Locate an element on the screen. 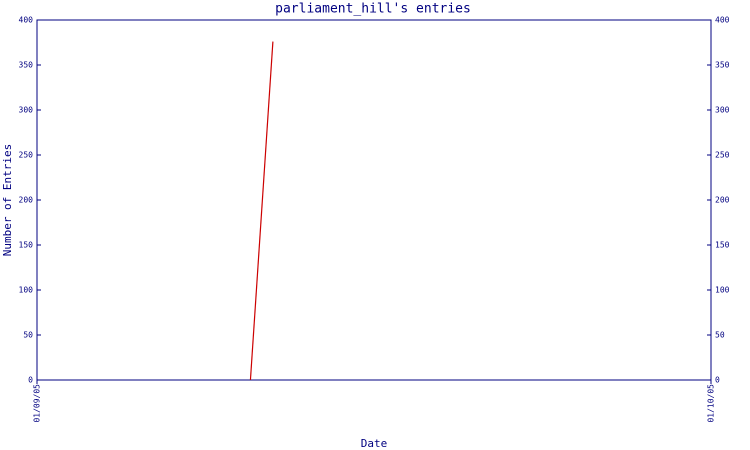 The image size is (750, 450). y2-tick-label: 100 is located at coordinates (722, 290).